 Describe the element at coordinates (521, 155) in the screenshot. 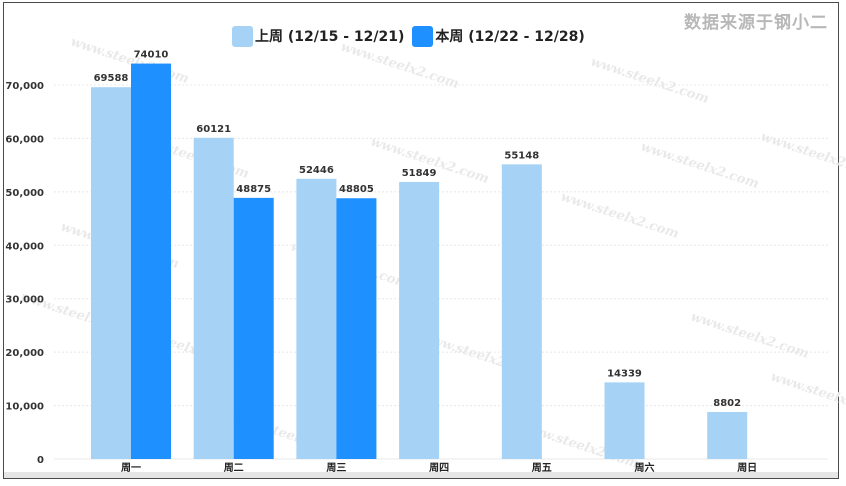

I see `data-label: 55148` at that location.